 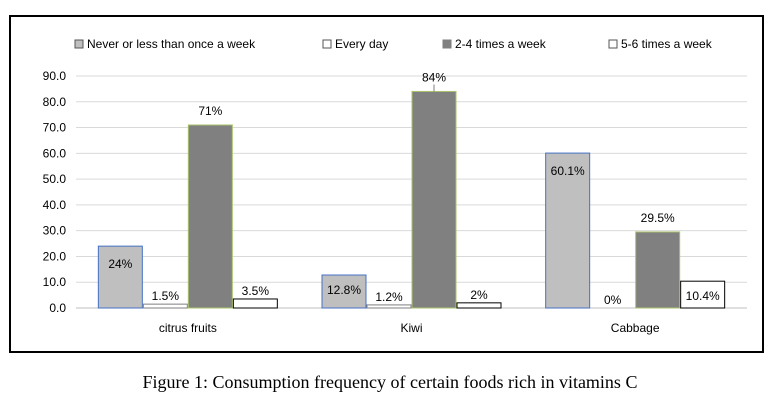 What do you see at coordinates (166, 296) in the screenshot?
I see `data-label: 1.5%` at bounding box center [166, 296].